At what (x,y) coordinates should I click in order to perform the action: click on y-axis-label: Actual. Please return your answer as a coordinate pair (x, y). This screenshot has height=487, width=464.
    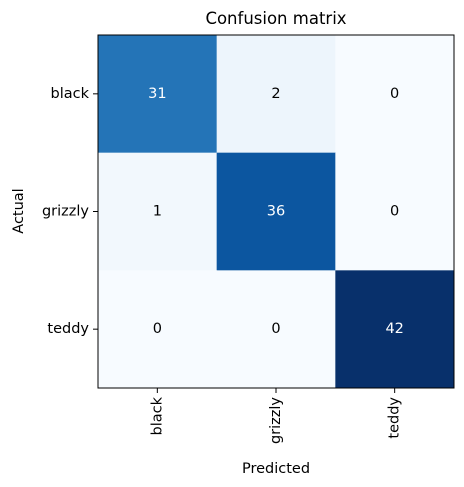
    Looking at the image, I should click on (19, 210).